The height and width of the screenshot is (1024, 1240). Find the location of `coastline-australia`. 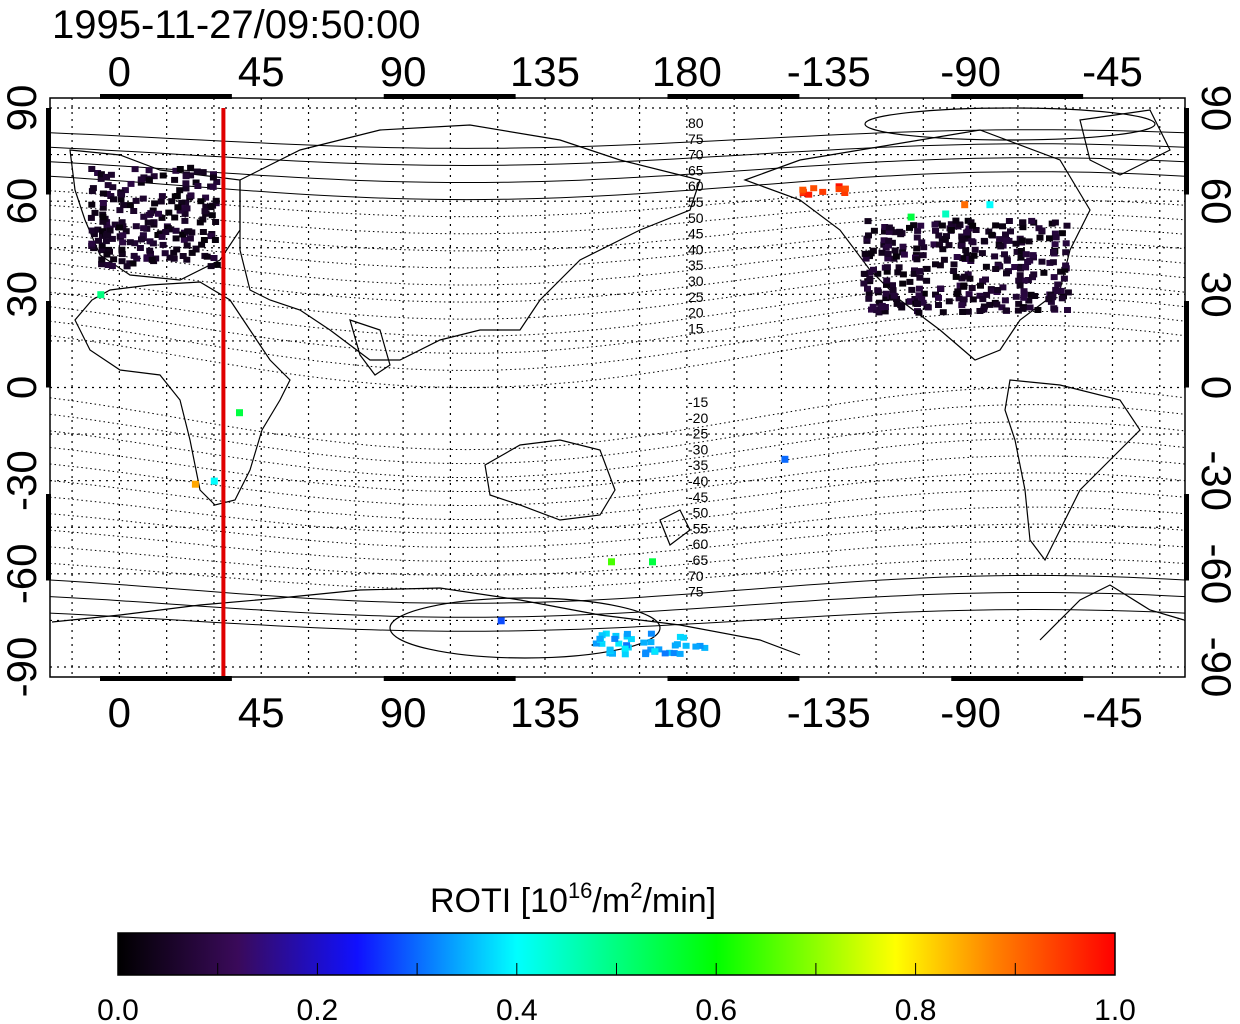

coastline-australia is located at coordinates (550, 480).